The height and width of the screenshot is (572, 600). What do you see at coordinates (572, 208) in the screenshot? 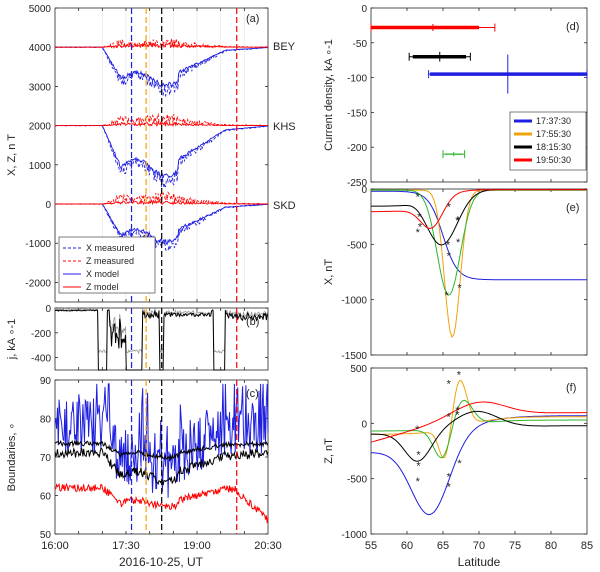
I see `panel-e-label: (e)` at bounding box center [572, 208].